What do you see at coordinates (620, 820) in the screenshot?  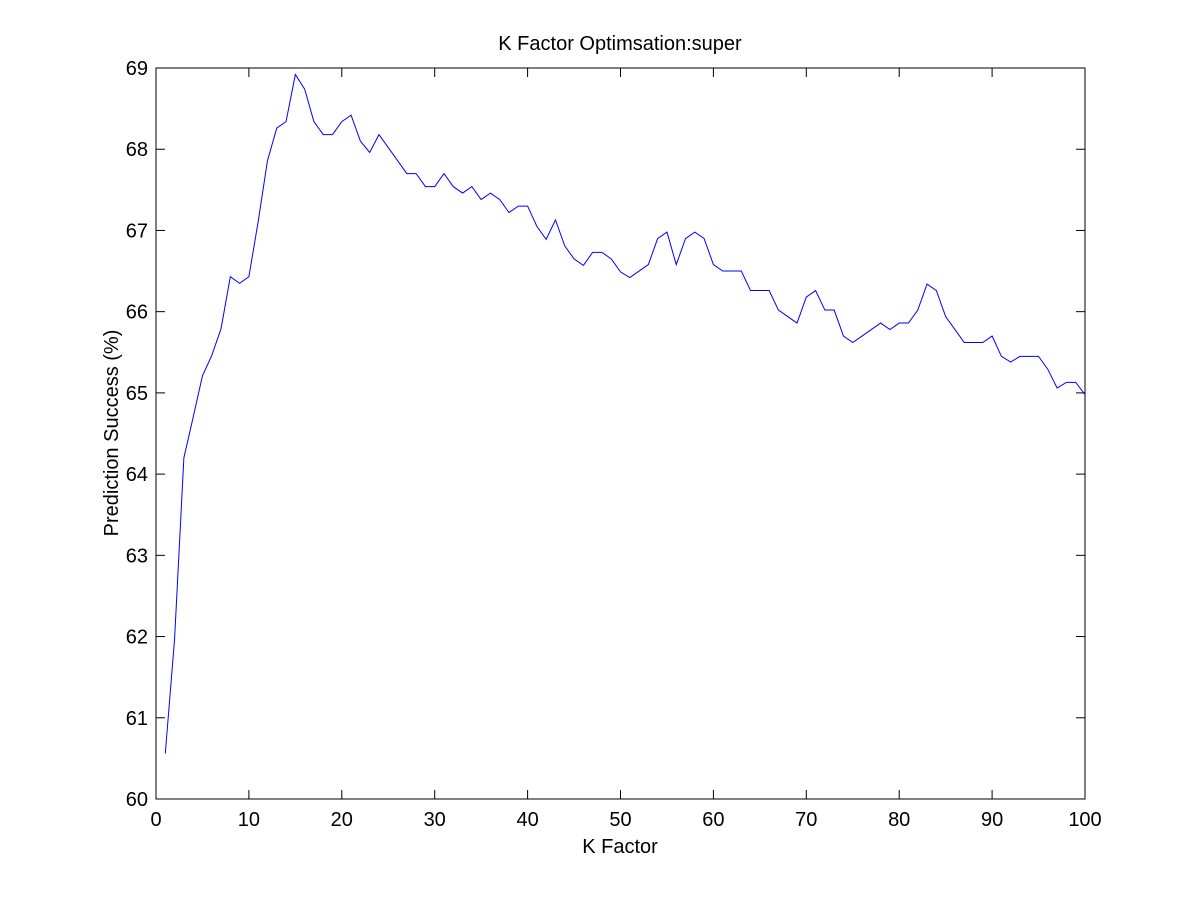 I see `x-tick-label: 50` at bounding box center [620, 820].